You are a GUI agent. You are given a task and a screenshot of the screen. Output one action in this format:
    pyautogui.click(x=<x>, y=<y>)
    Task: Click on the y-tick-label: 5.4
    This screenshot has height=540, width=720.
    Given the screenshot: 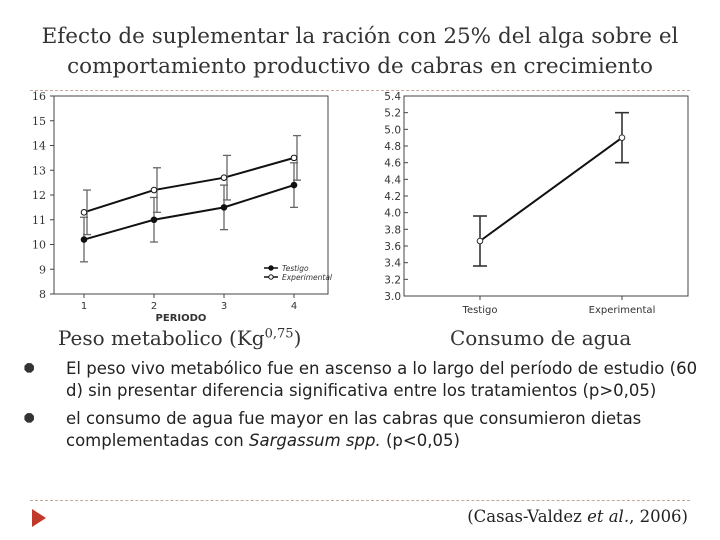 What is the action you would take?
    pyautogui.click(x=392, y=97)
    